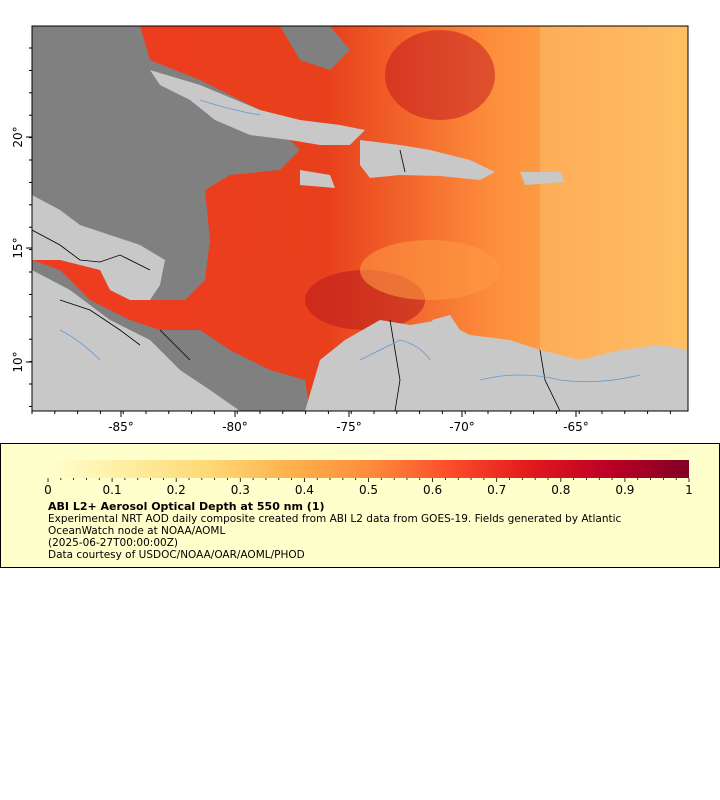 The image size is (720, 800). Describe the element at coordinates (317, 179) in the screenshot. I see `land-jamaica` at that location.